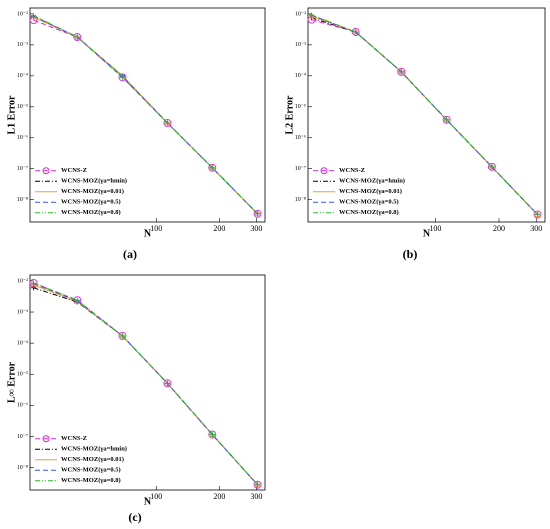 The image size is (550, 529). What do you see at coordinates (11, 382) in the screenshot?
I see `y-axis-label: L∞ Error` at bounding box center [11, 382].